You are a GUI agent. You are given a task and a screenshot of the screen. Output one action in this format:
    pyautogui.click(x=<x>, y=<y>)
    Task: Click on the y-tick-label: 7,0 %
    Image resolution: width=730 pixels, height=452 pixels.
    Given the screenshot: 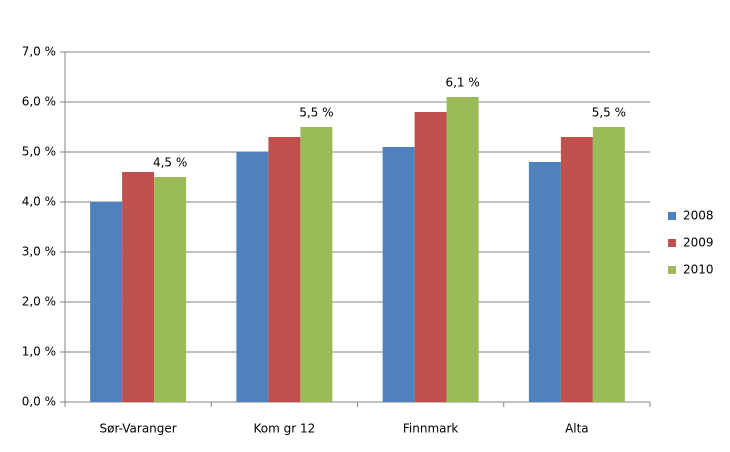 What is the action you would take?
    pyautogui.click(x=39, y=52)
    